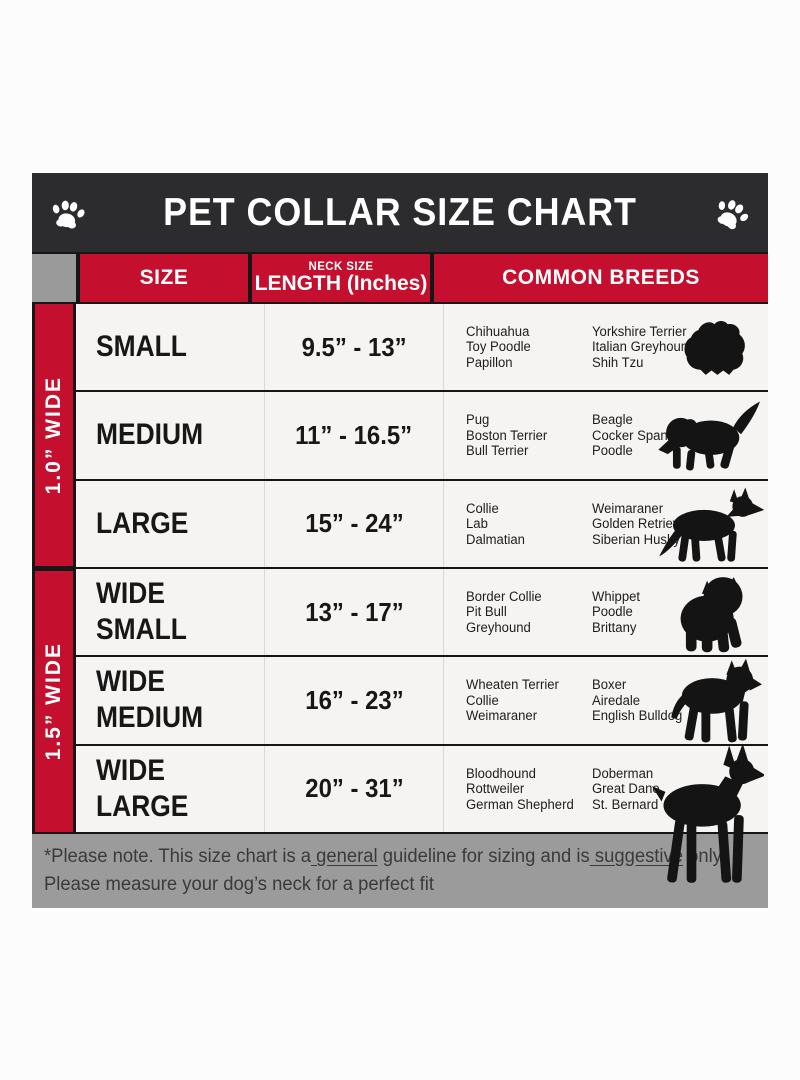 This screenshot has width=800, height=1080. What do you see at coordinates (707, 816) in the screenshot?
I see `doberman-silhouette-icon` at bounding box center [707, 816].